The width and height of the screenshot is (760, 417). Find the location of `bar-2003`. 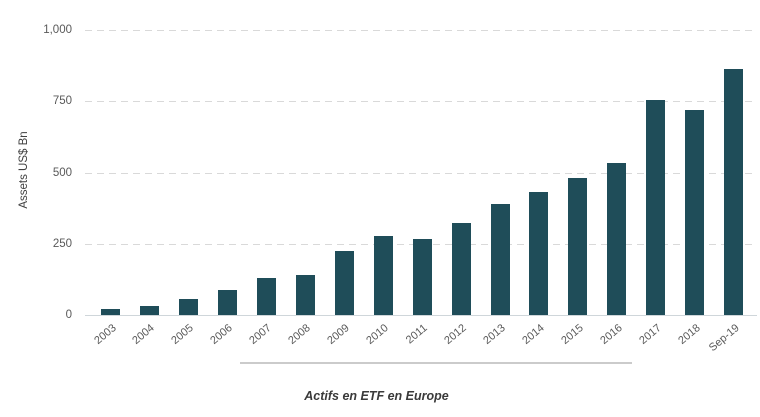

bar-2003 is located at coordinates (110, 312).